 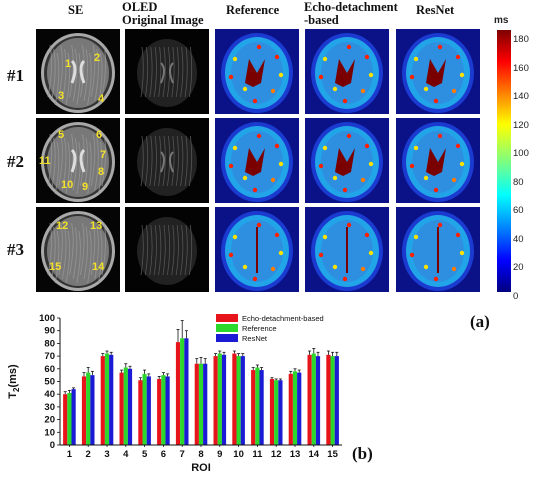 What do you see at coordinates (49, 331) in the screenshot?
I see `y-tick-label: 90` at bounding box center [49, 331].